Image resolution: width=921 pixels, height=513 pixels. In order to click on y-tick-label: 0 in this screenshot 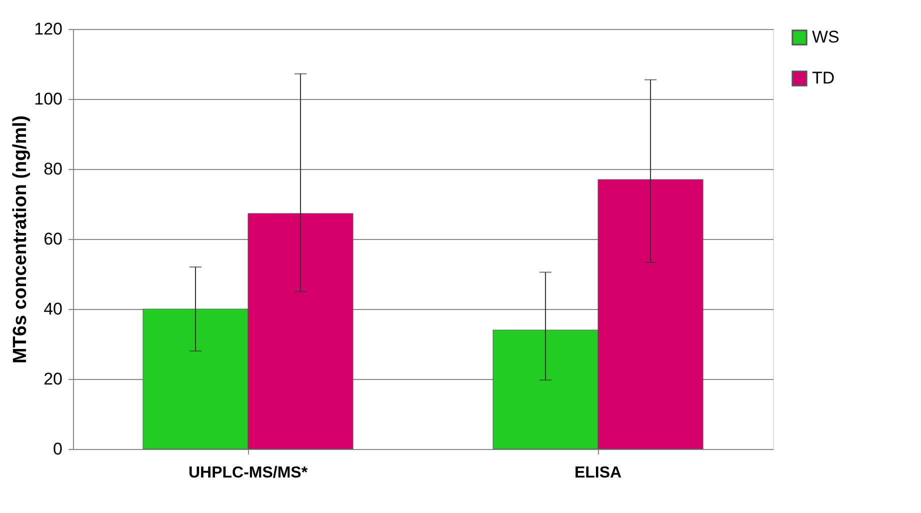, I will do `click(57, 449)`.